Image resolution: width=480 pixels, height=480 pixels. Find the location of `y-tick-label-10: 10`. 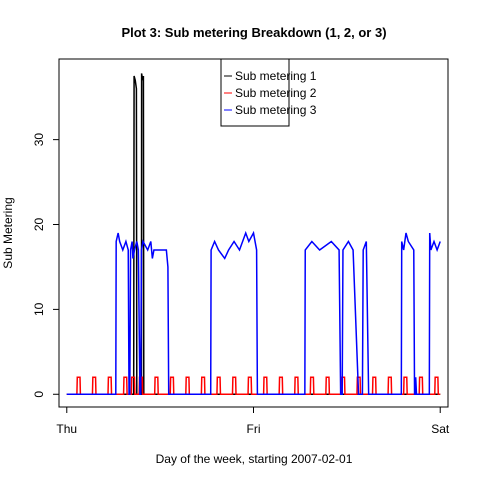

y-tick-label-10: 10 is located at coordinates (39, 309).